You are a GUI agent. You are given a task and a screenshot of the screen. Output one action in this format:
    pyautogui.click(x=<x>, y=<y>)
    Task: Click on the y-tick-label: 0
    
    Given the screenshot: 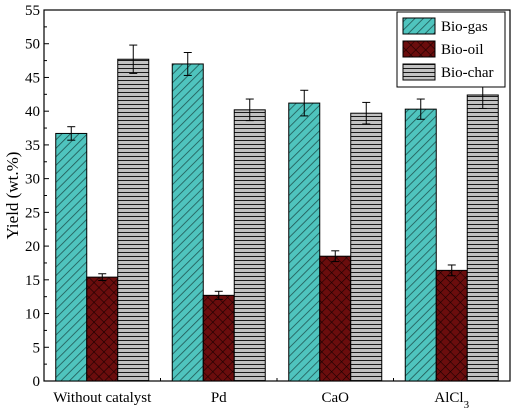 What is the action you would take?
    pyautogui.click(x=37, y=382)
    